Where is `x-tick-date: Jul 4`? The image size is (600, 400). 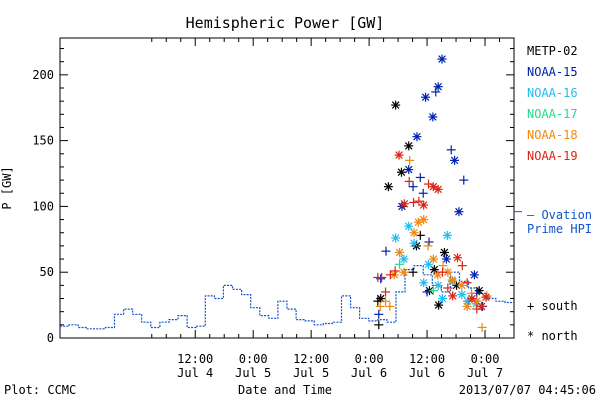 x-tick-date: Jul 4 is located at coordinates (195, 373).